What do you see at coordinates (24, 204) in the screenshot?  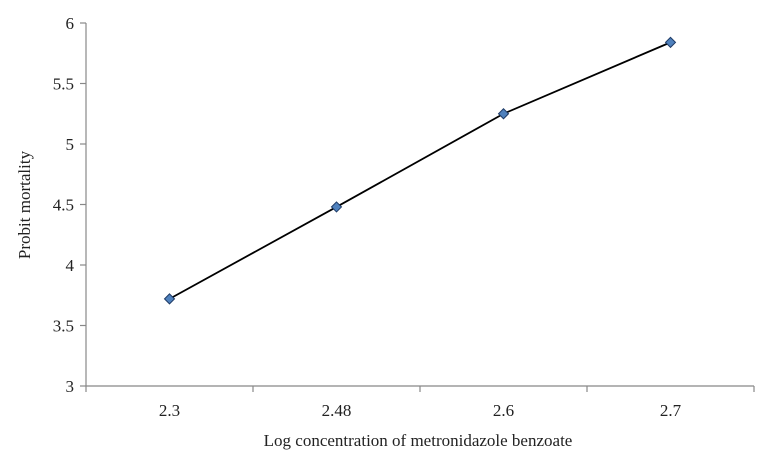 I see `y-axis-title: Probit mortality` at bounding box center [24, 204].